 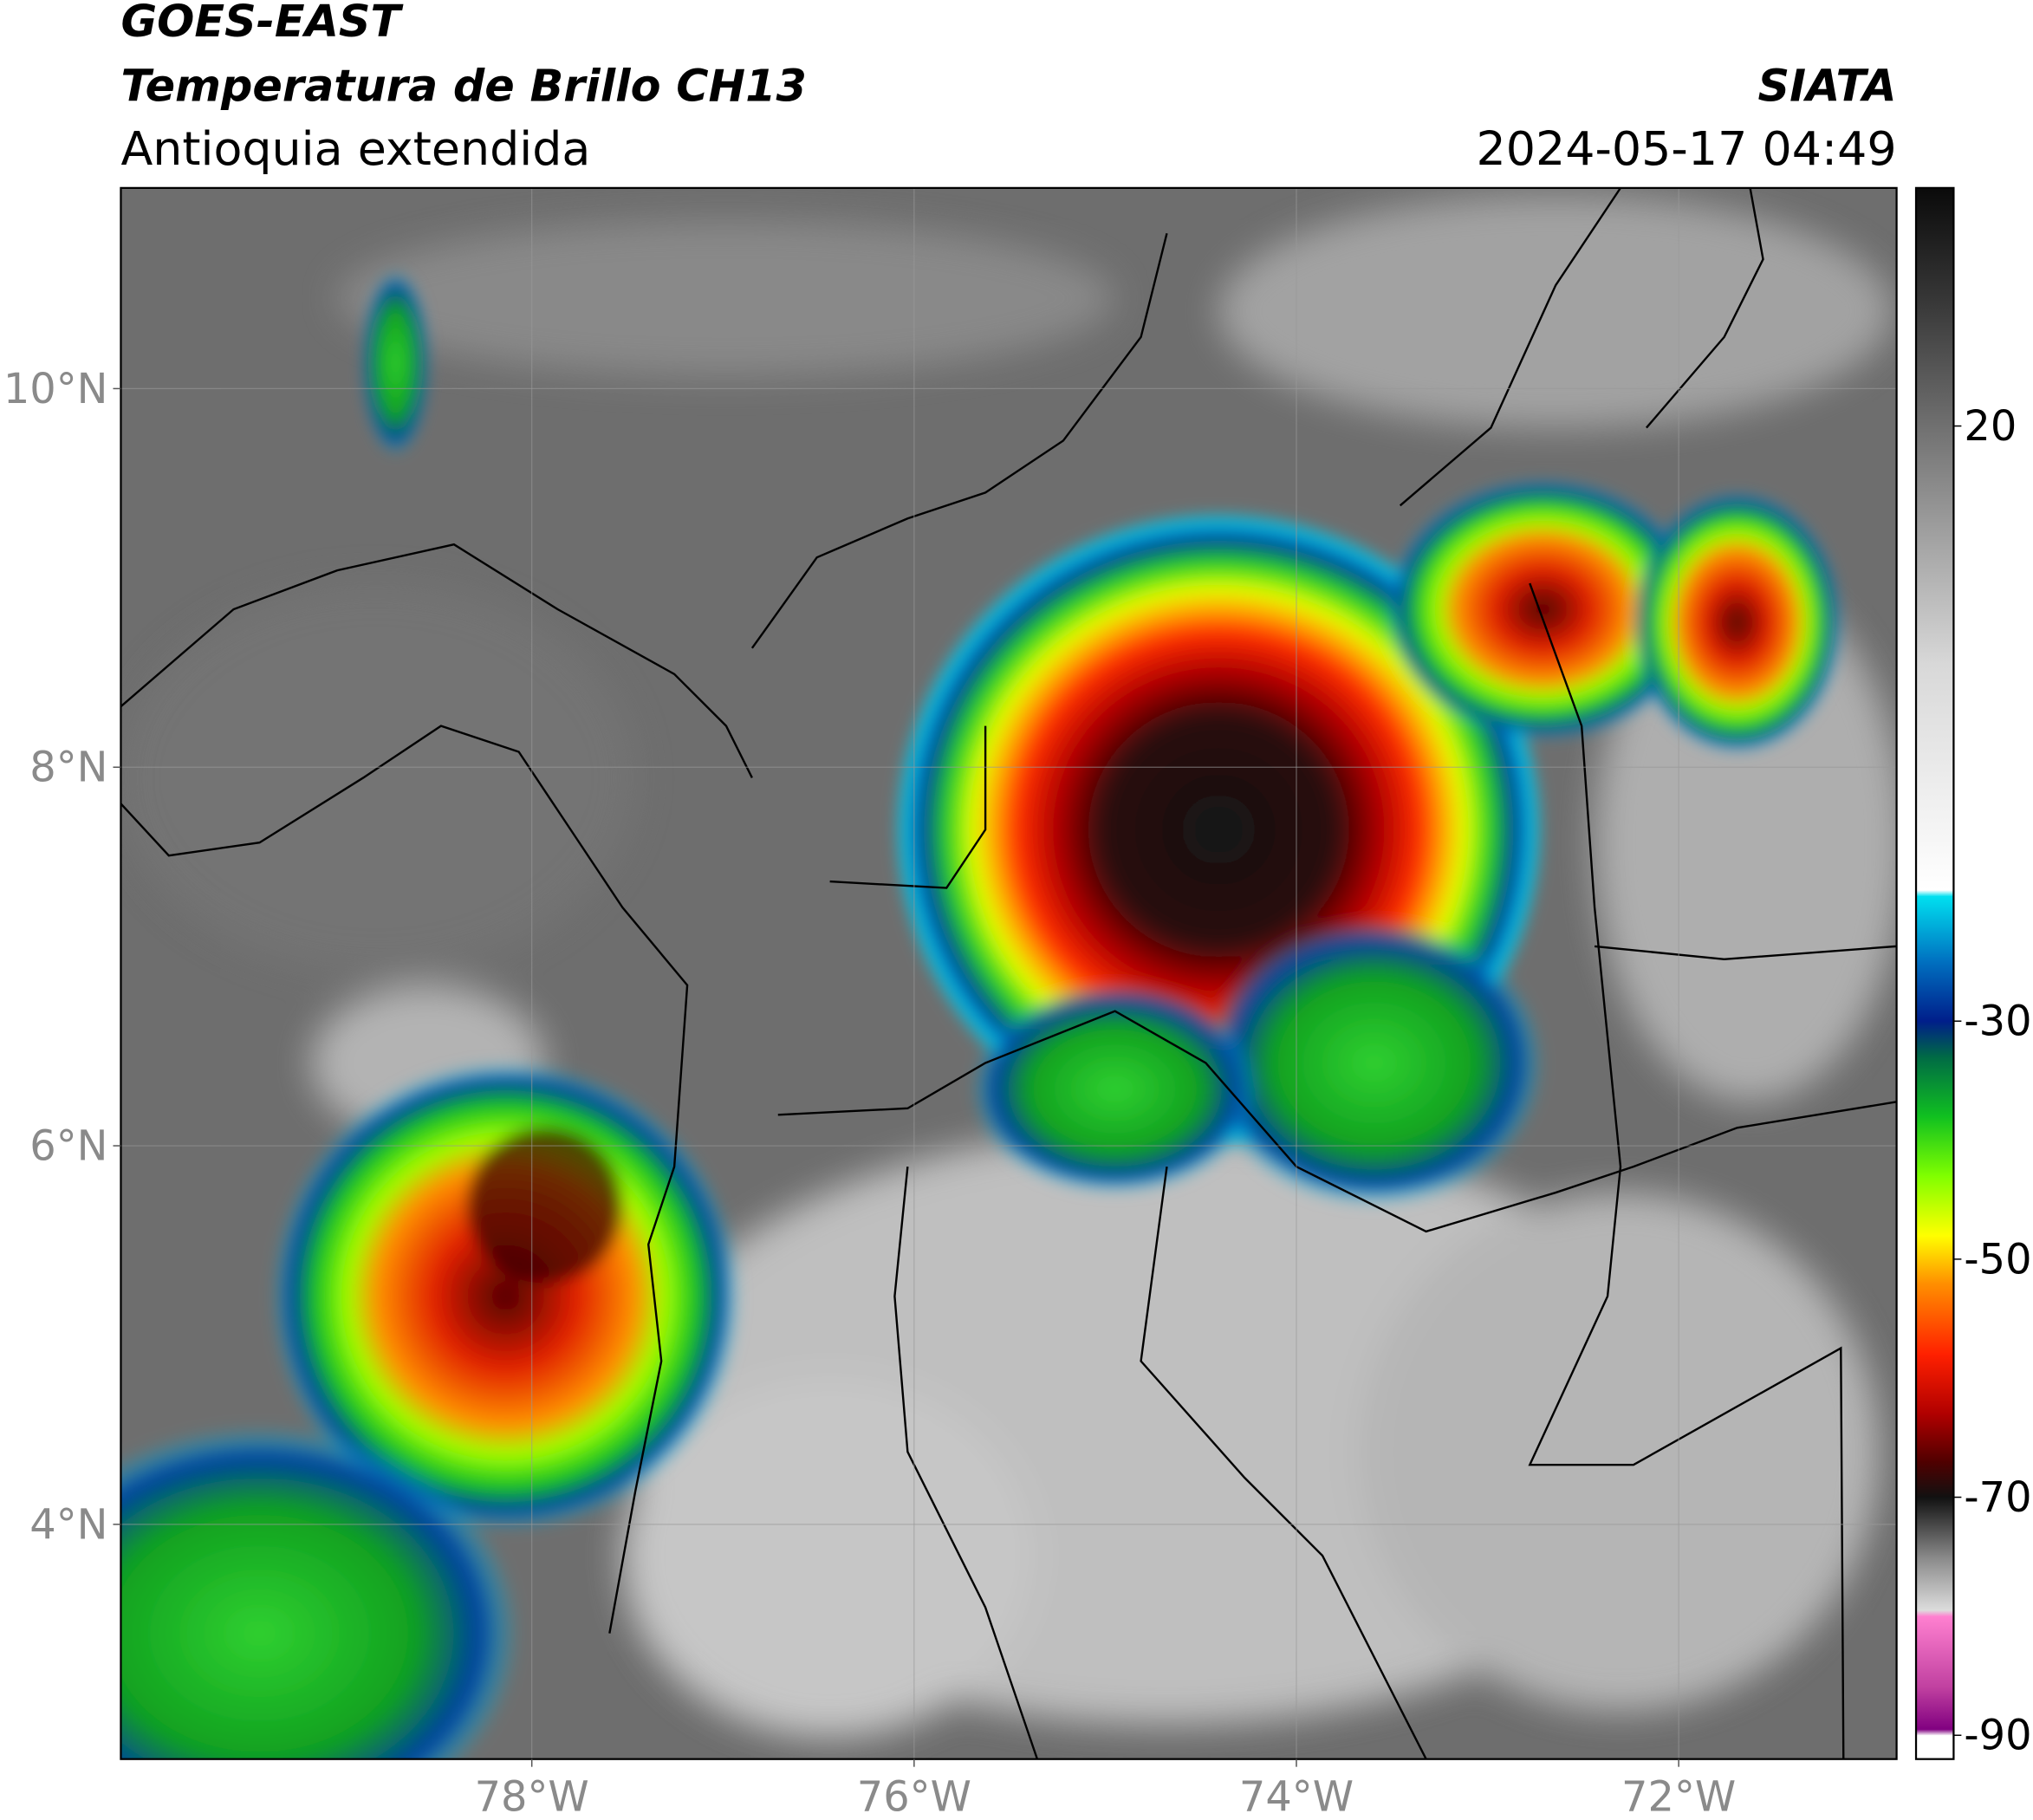 I want to click on y-tick-label: 8°N, so click(x=68, y=768).